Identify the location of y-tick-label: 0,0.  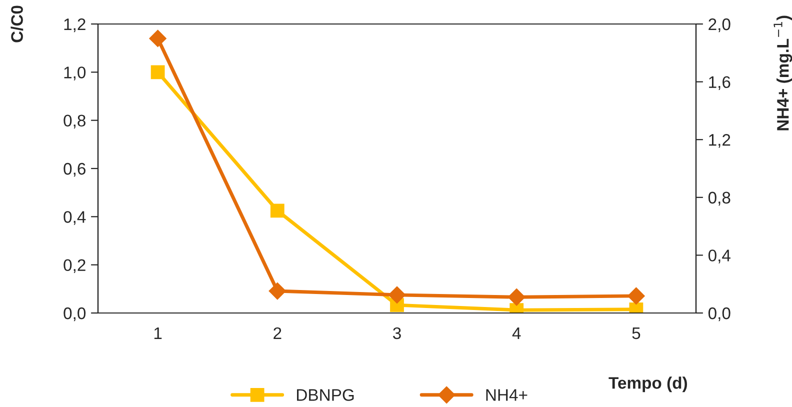
(75, 314).